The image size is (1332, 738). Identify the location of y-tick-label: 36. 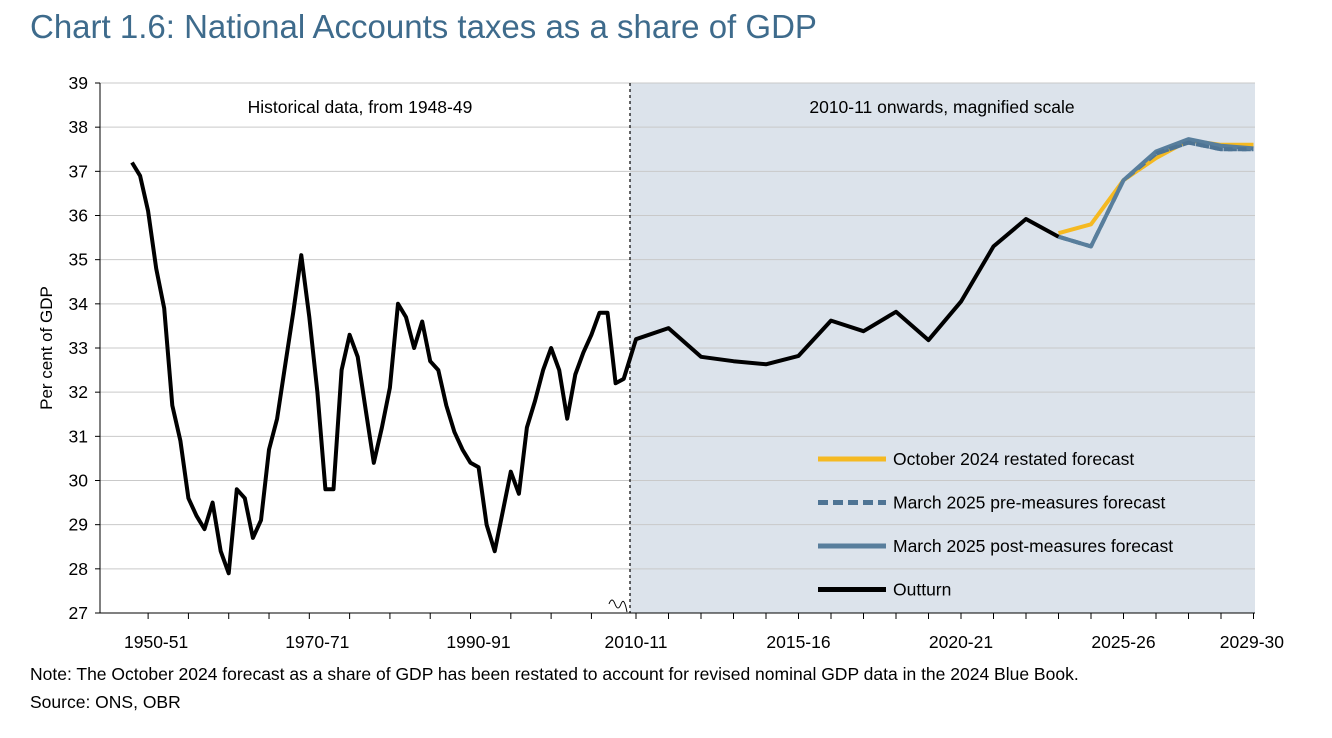
(78, 216).